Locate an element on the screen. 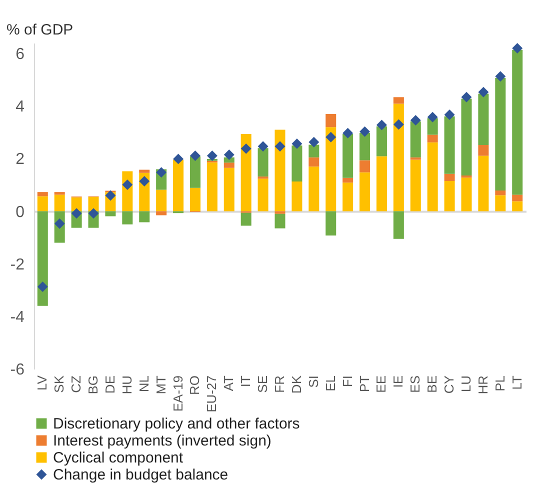  x-tick-label: PL is located at coordinates (500, 384).